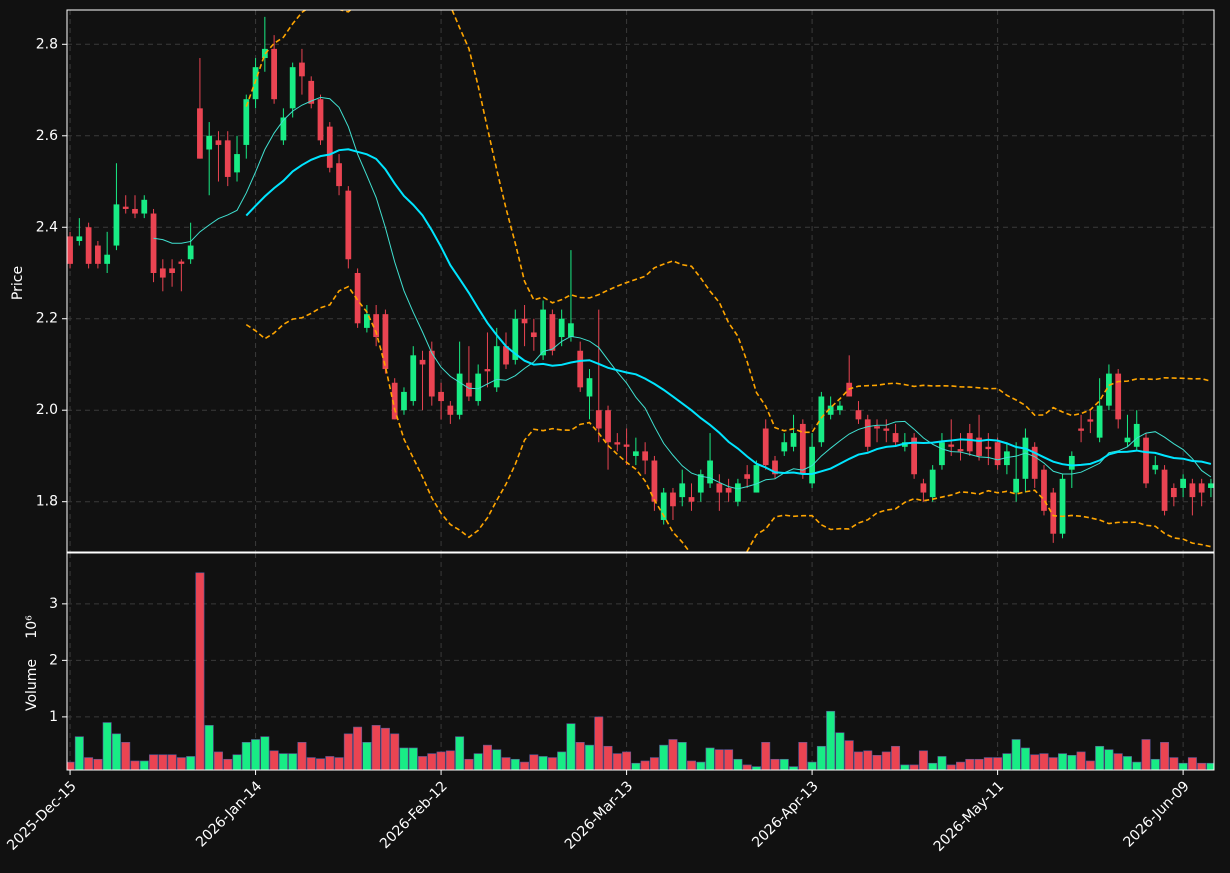 This screenshot has height=873, width=1230. What do you see at coordinates (53, 717) in the screenshot?
I see `y-tick-label: 1` at bounding box center [53, 717].